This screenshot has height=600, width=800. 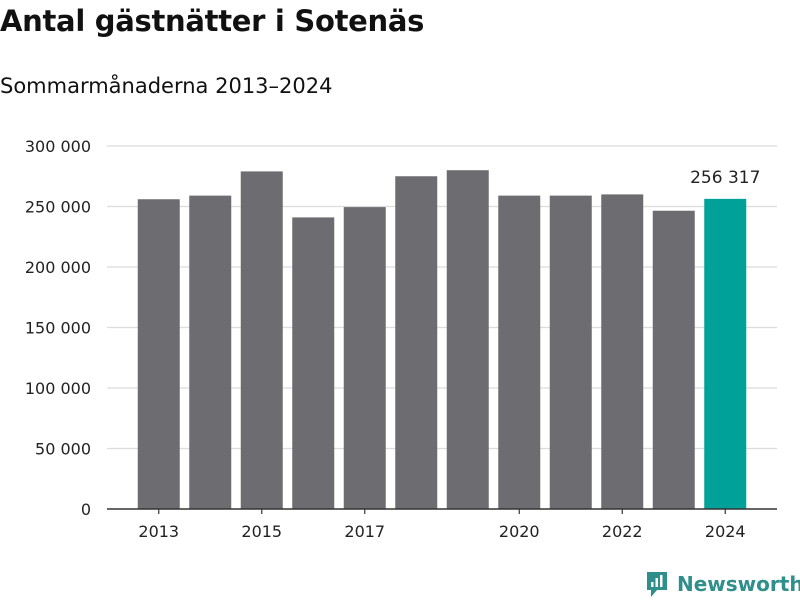 I want to click on chart-title: Antal gästnätter i Sotenäs, so click(x=212, y=21).